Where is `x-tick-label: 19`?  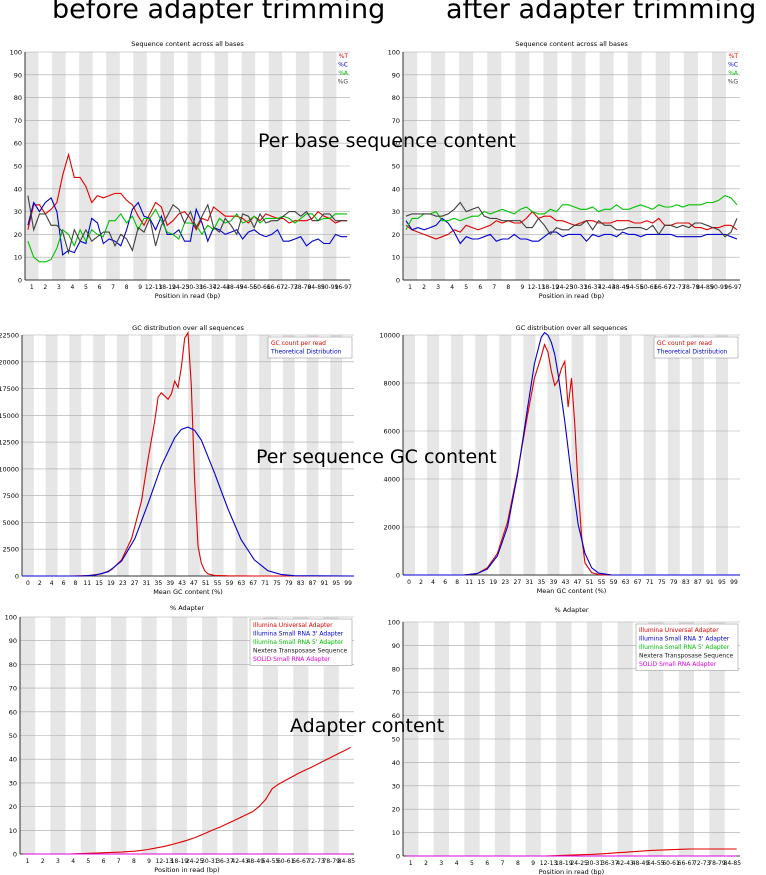 x-tick-label: 19 is located at coordinates (111, 583).